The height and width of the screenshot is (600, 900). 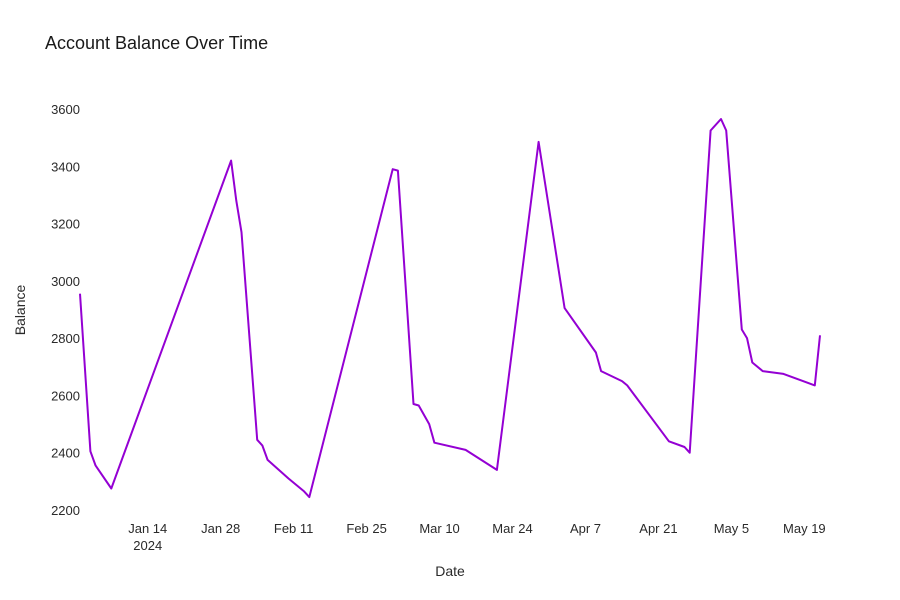 What do you see at coordinates (157, 43) in the screenshot?
I see `chart-title: Account Balance Over Time` at bounding box center [157, 43].